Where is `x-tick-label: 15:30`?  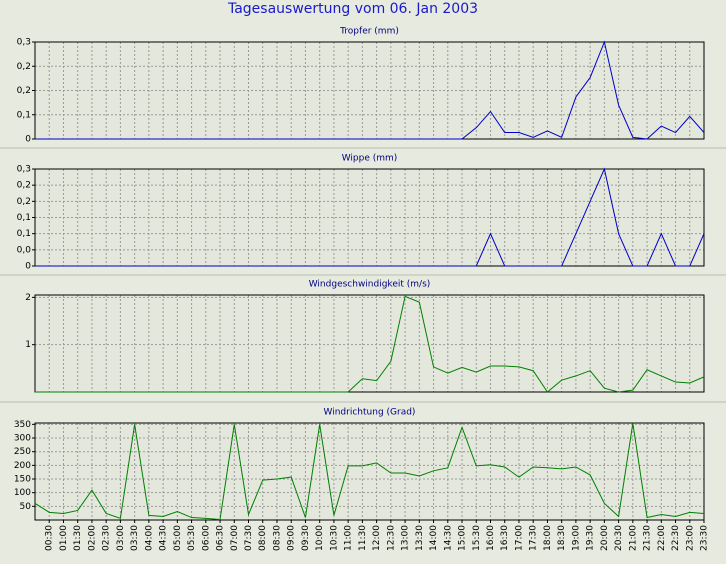
x-tick-label: 15:30 is located at coordinates (477, 538).